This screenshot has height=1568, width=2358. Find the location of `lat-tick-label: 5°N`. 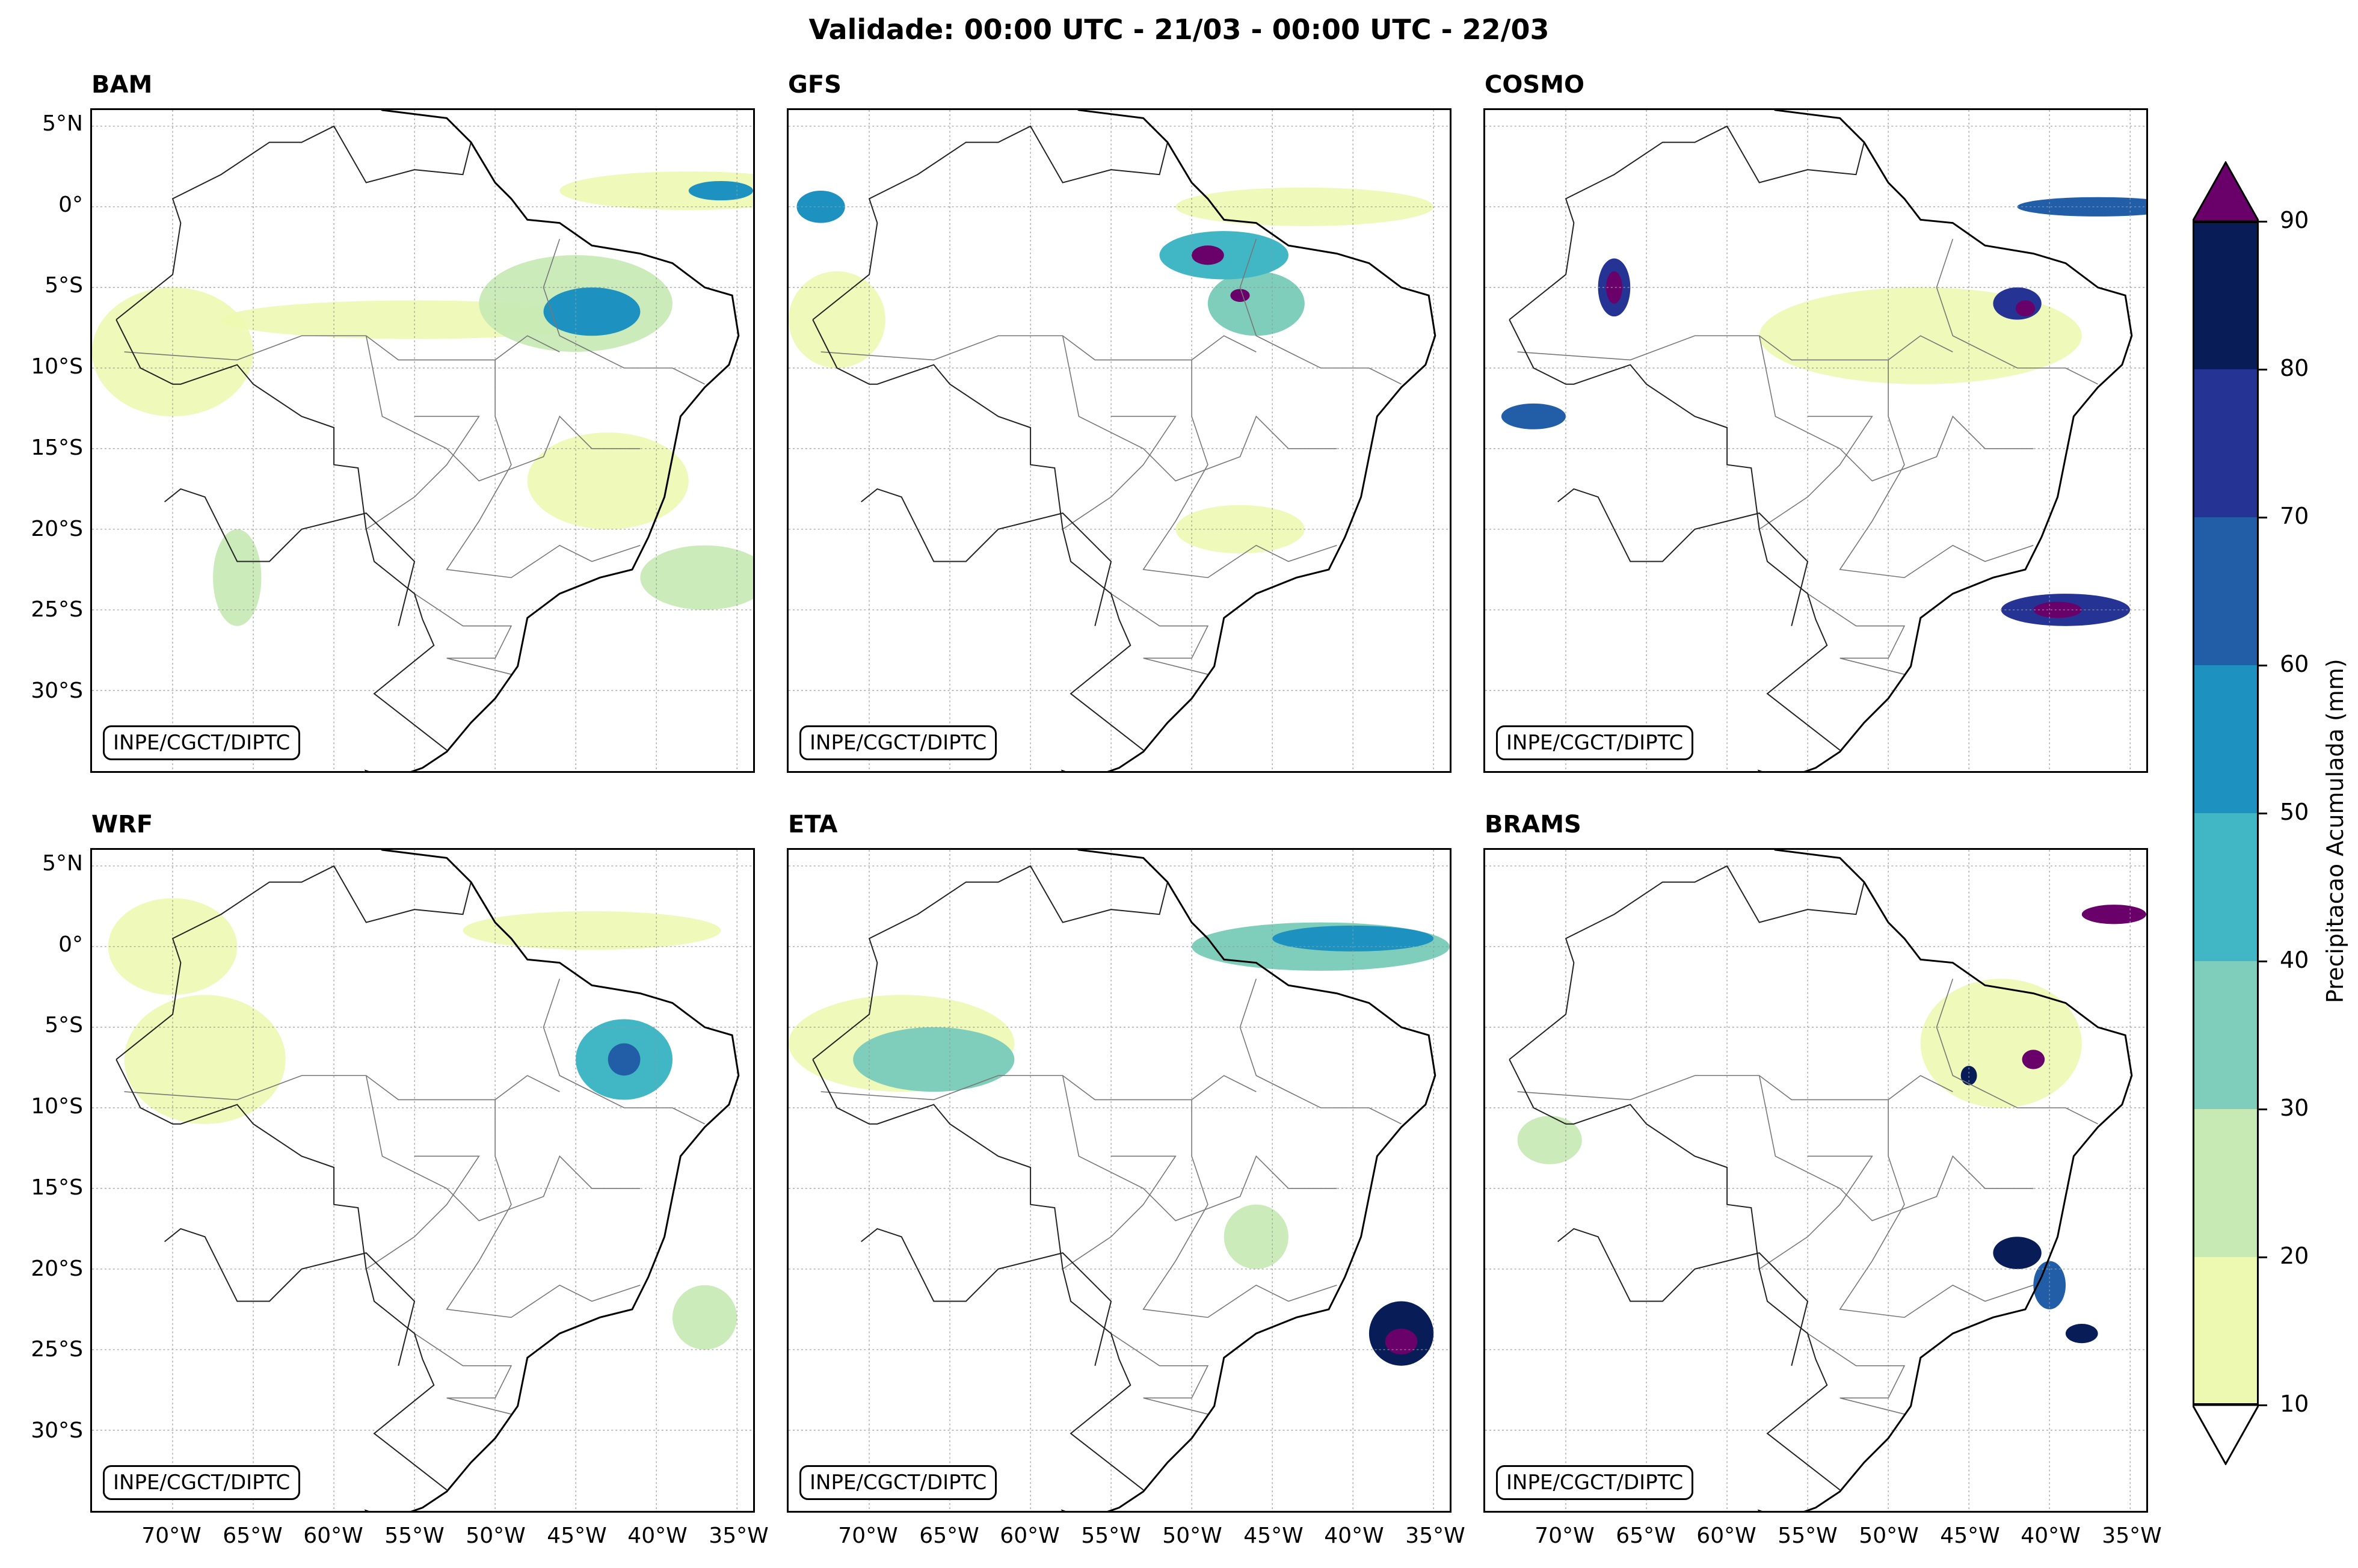

lat-tick-label: 5°N is located at coordinates (63, 124).